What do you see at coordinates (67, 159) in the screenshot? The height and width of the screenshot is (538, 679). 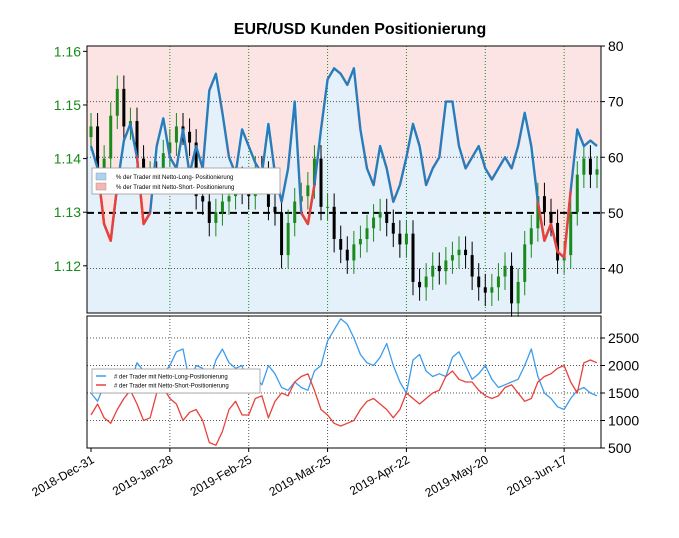 I see `left-tick-label: 1.14` at bounding box center [67, 159].